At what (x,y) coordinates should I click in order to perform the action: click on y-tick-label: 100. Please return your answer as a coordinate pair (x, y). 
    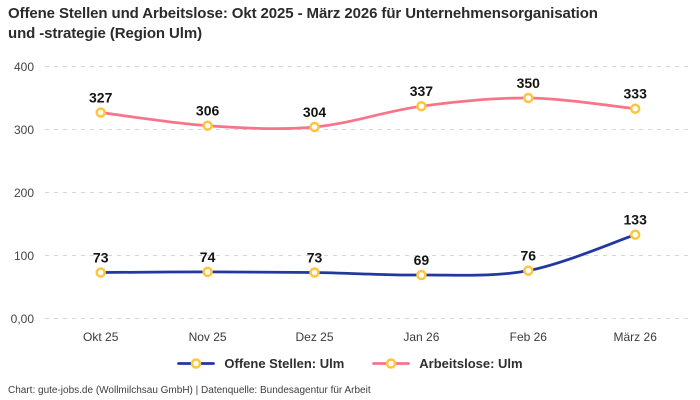
    Looking at the image, I should click on (24, 256).